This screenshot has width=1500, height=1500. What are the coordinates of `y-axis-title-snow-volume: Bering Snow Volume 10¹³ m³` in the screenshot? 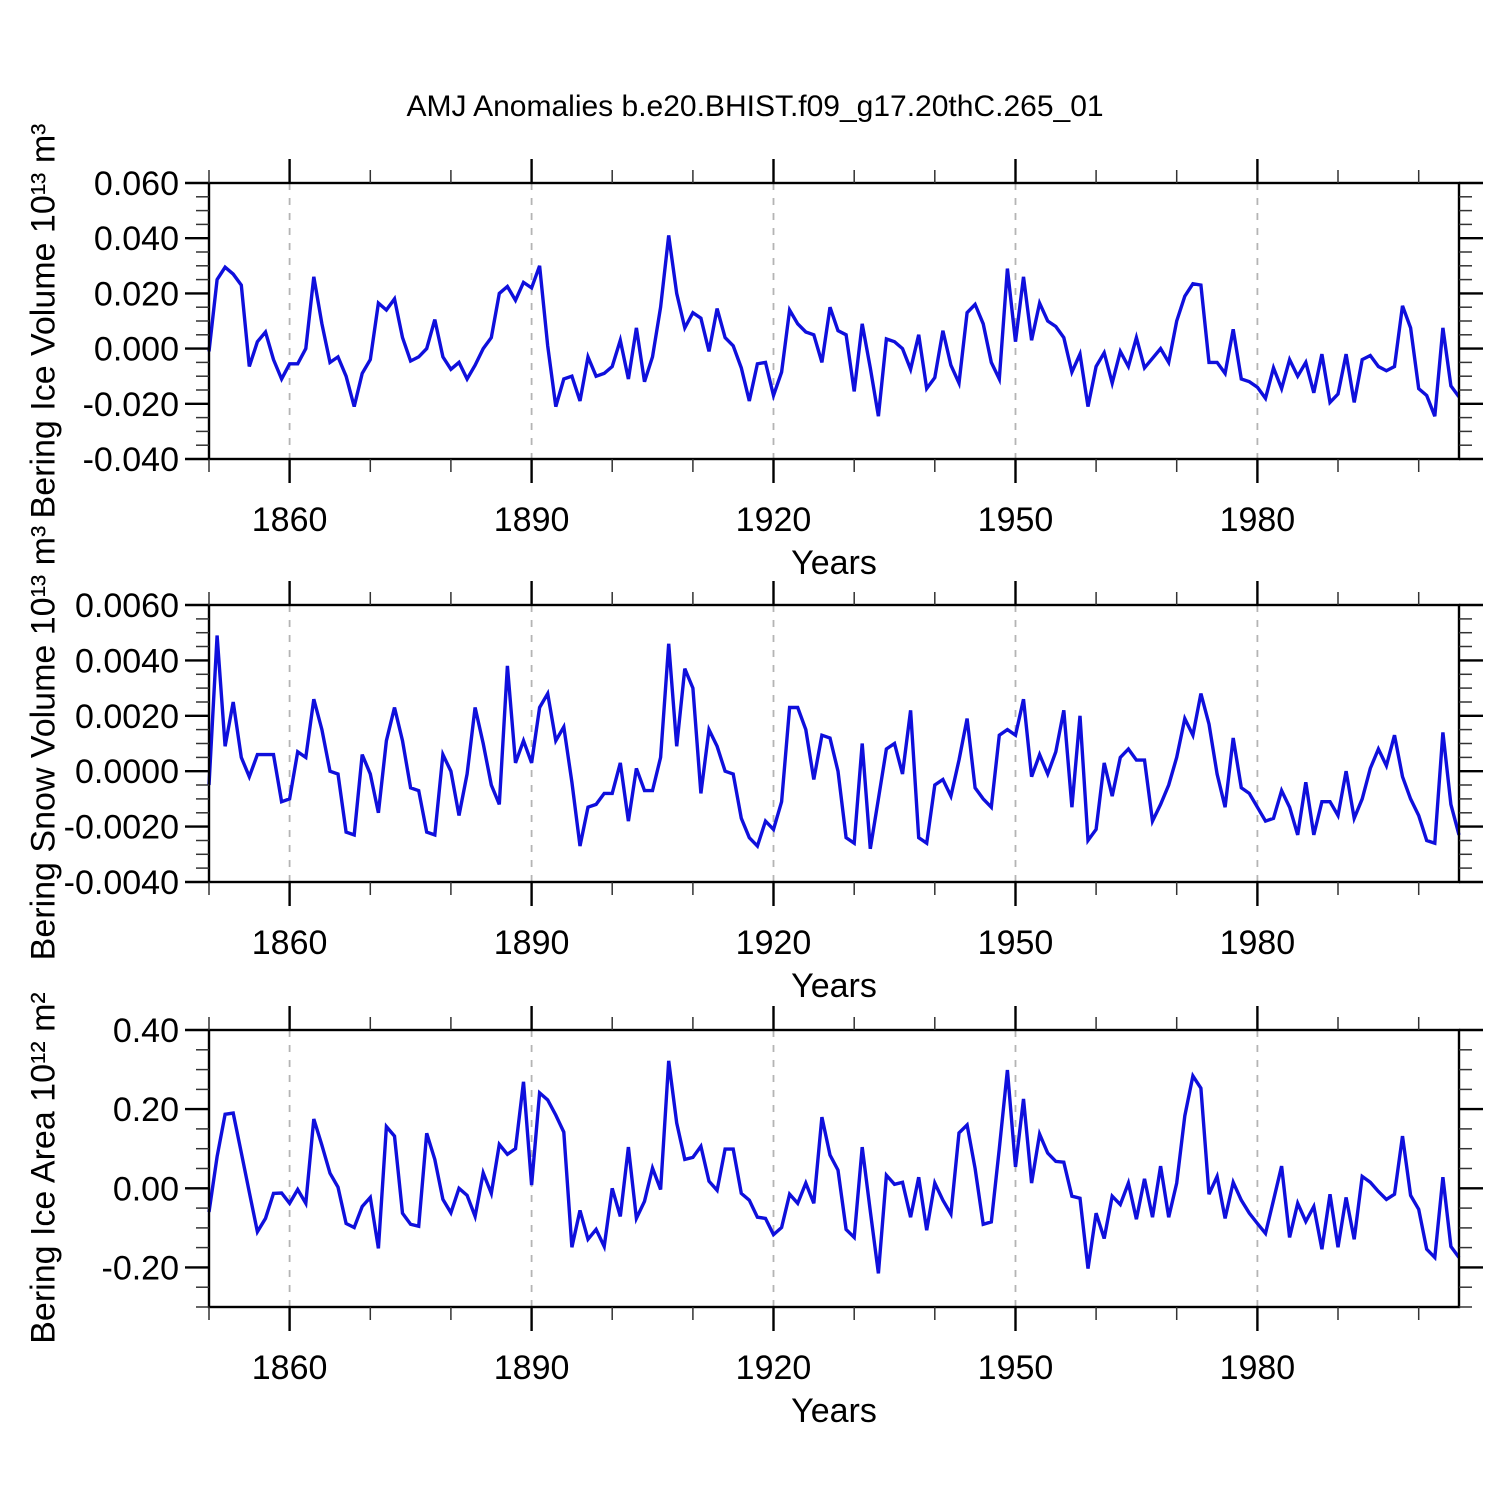 It's located at (43, 743).